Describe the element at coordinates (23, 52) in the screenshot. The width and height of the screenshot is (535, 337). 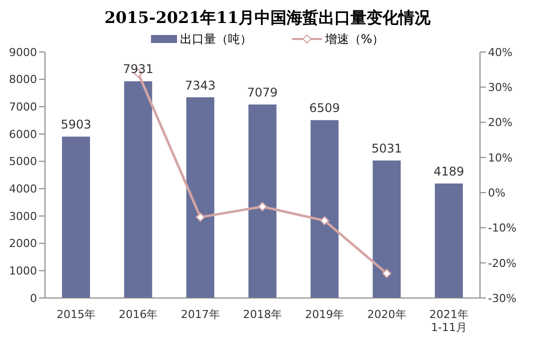
I see `y-tick-label: 9000` at that location.